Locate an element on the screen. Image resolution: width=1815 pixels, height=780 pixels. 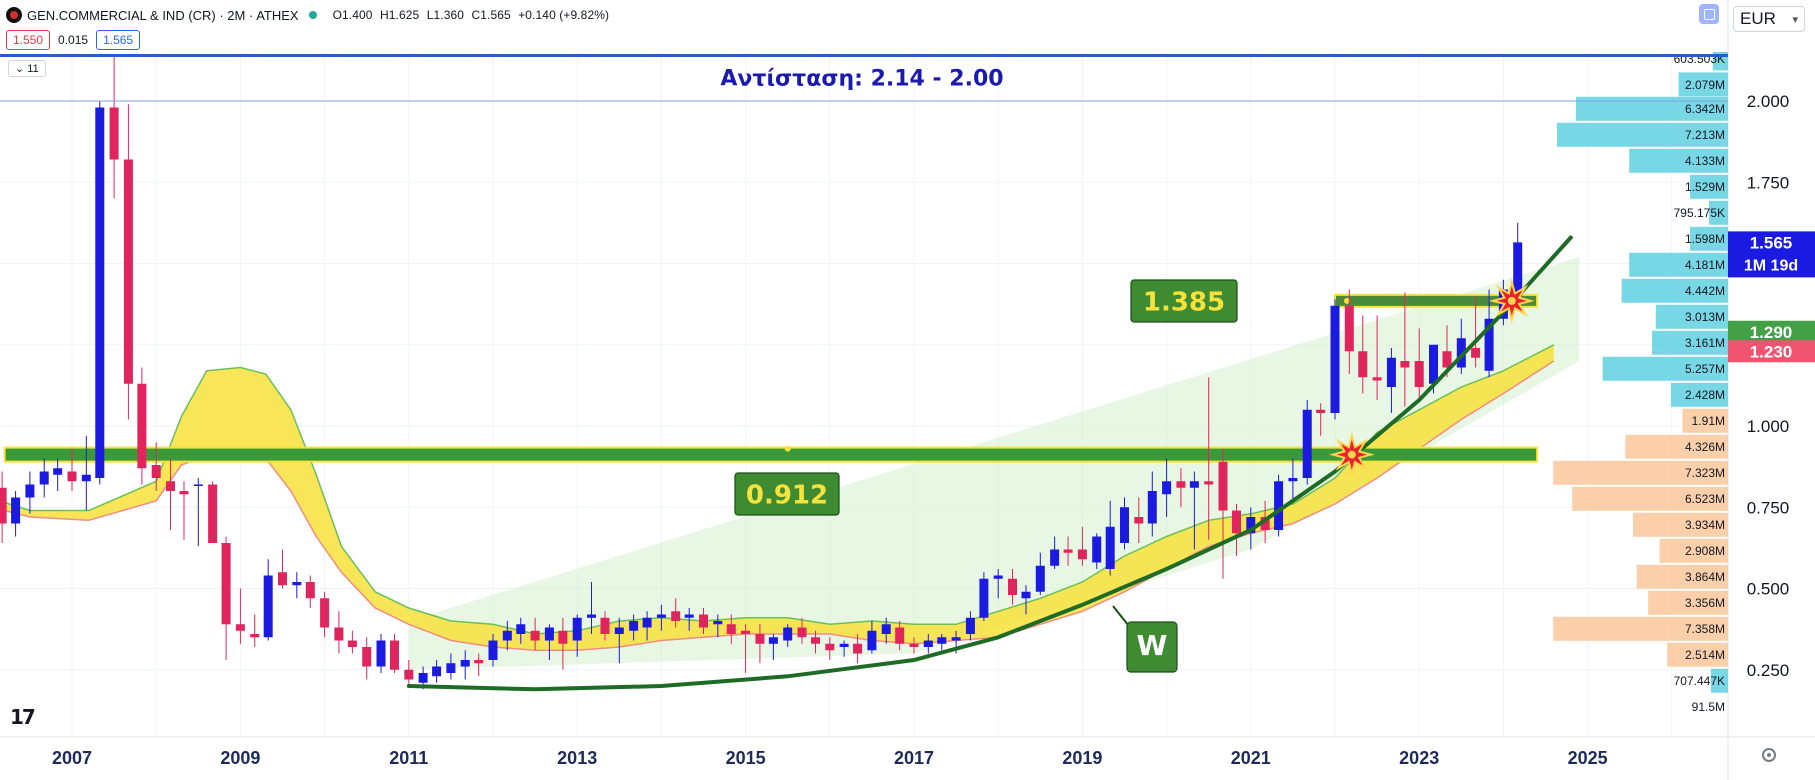
ohlc-change: +0.140 (+9.82%) is located at coordinates (564, 15).